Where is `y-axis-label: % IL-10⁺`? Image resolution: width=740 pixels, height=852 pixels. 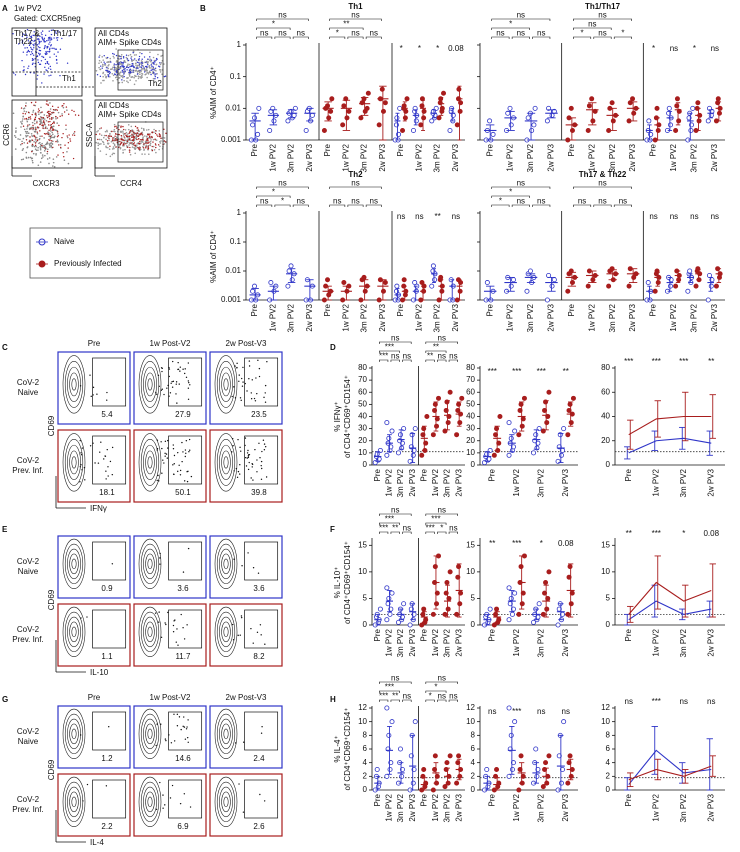
y-axis-label: % IL-10⁺ is located at coordinates (337, 583).